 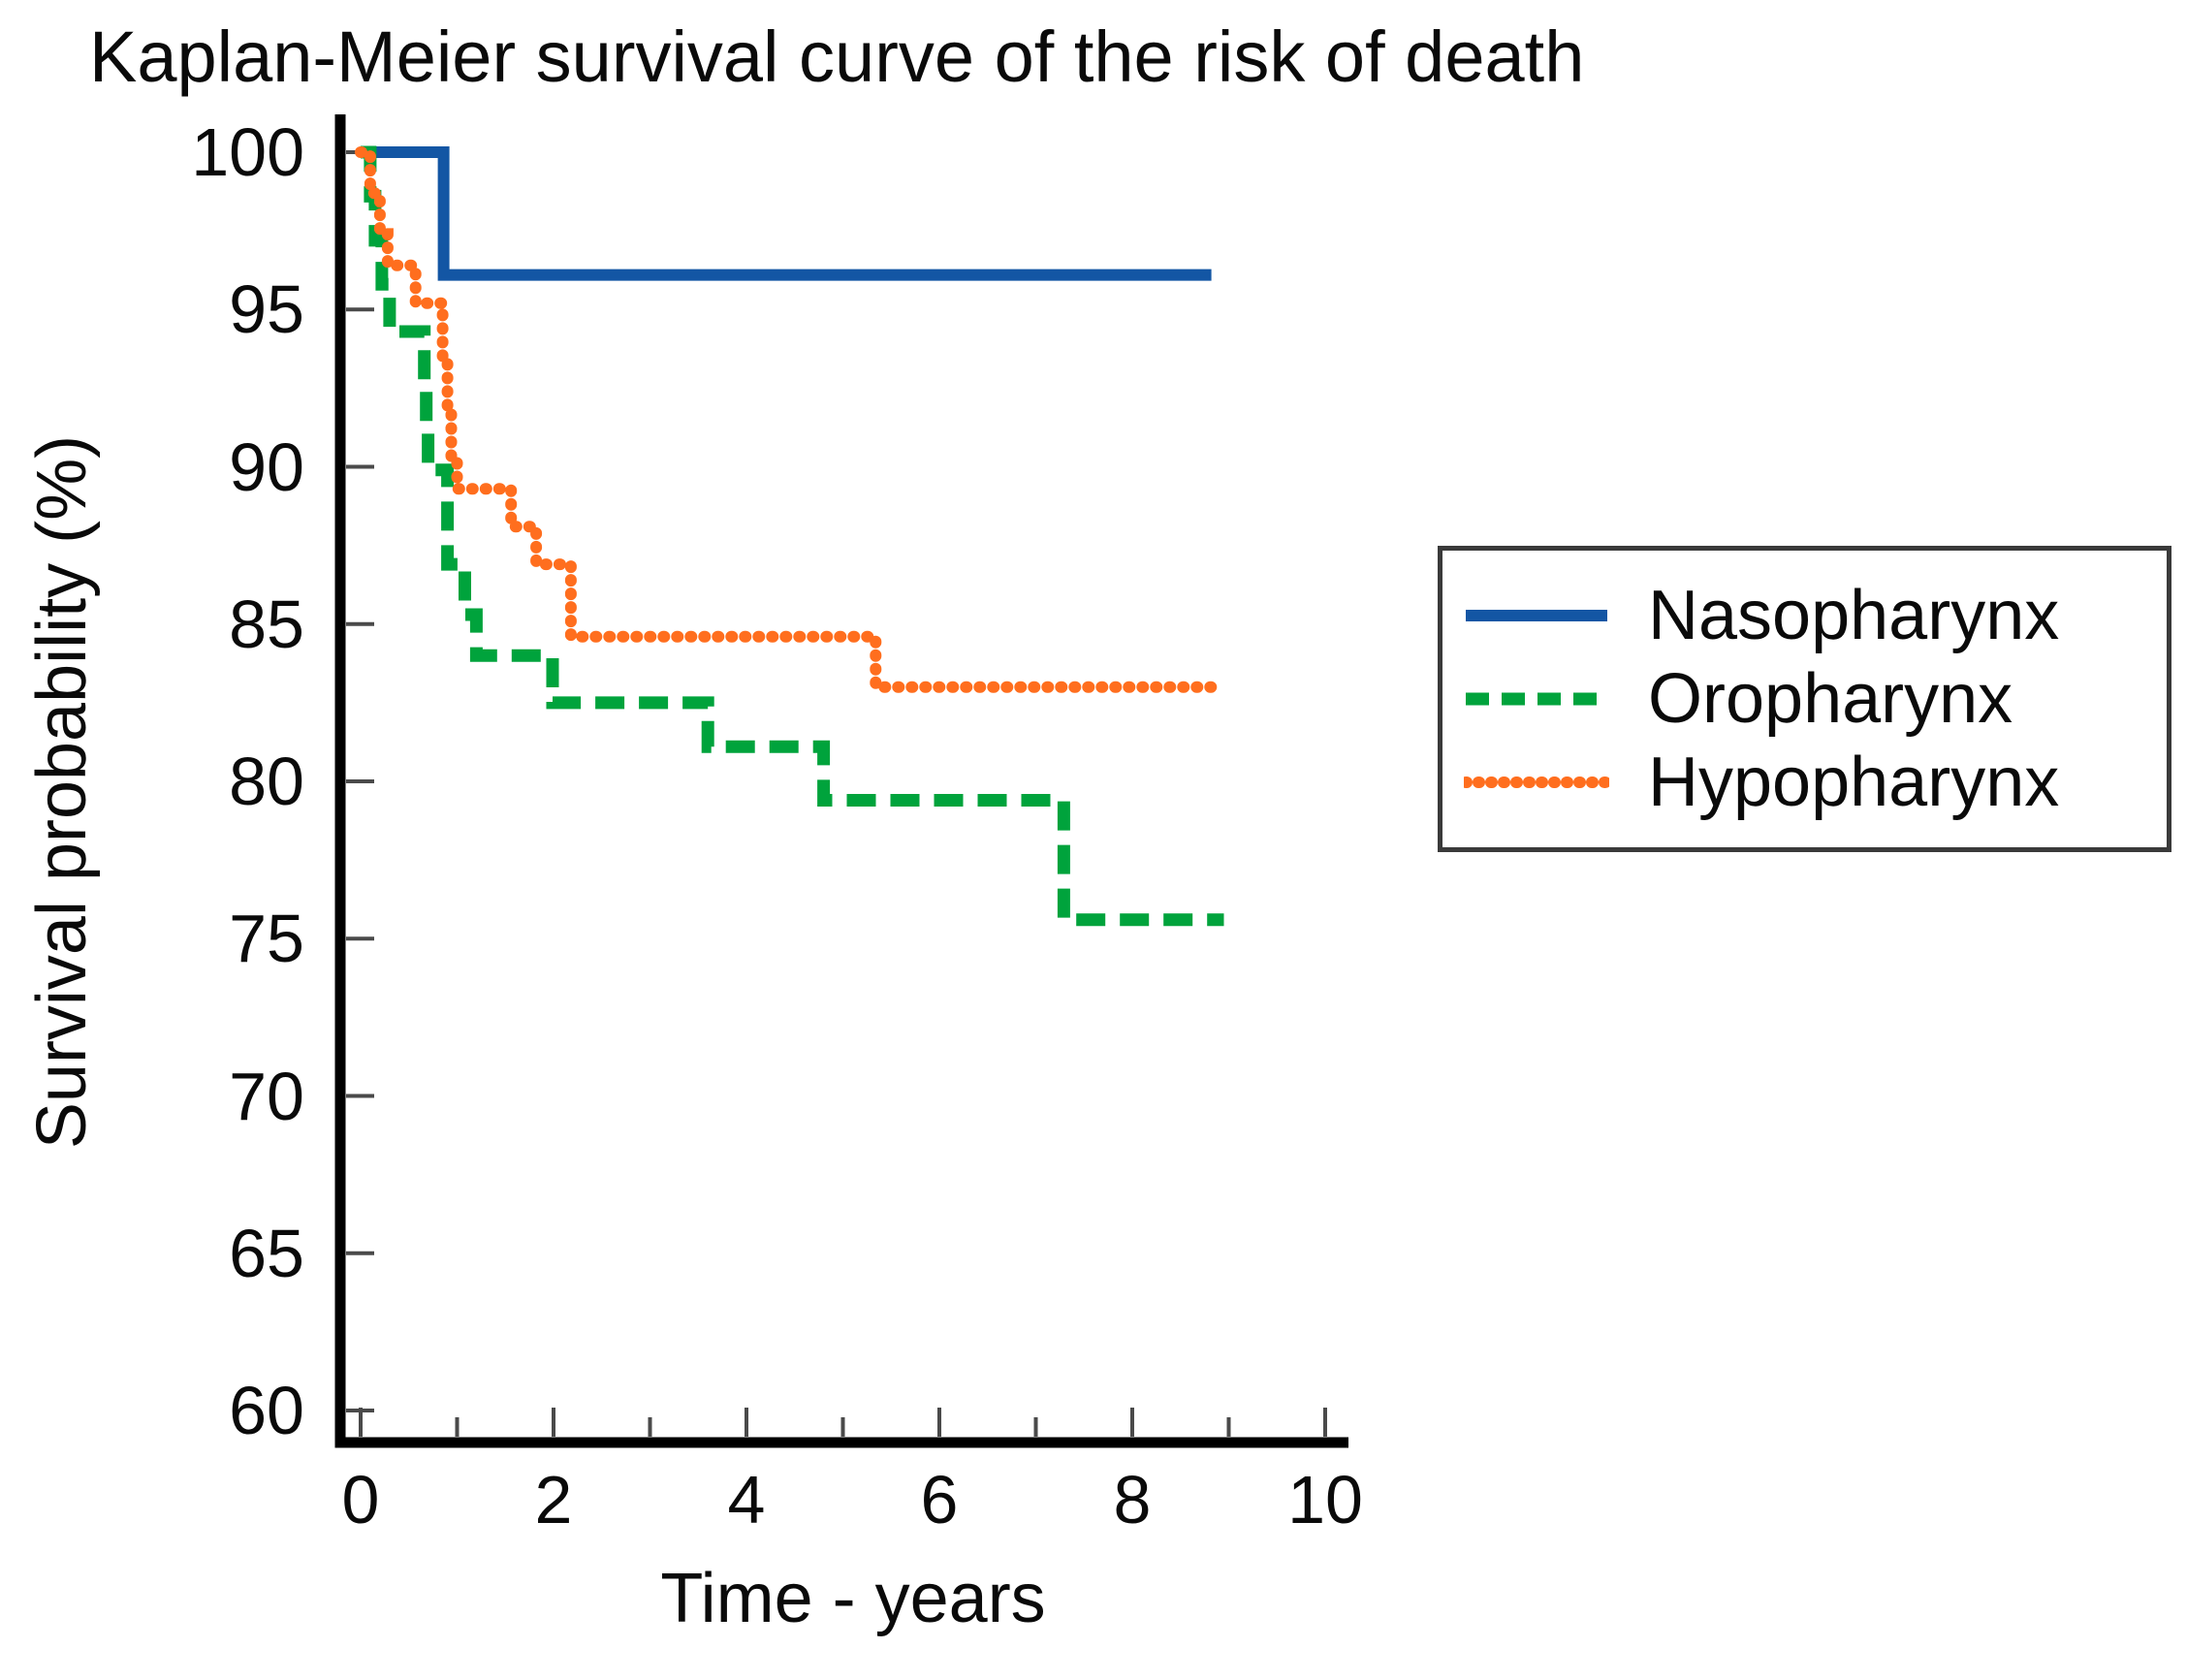 I want to click on nasopharynx-line-sample, so click(x=1536, y=615).